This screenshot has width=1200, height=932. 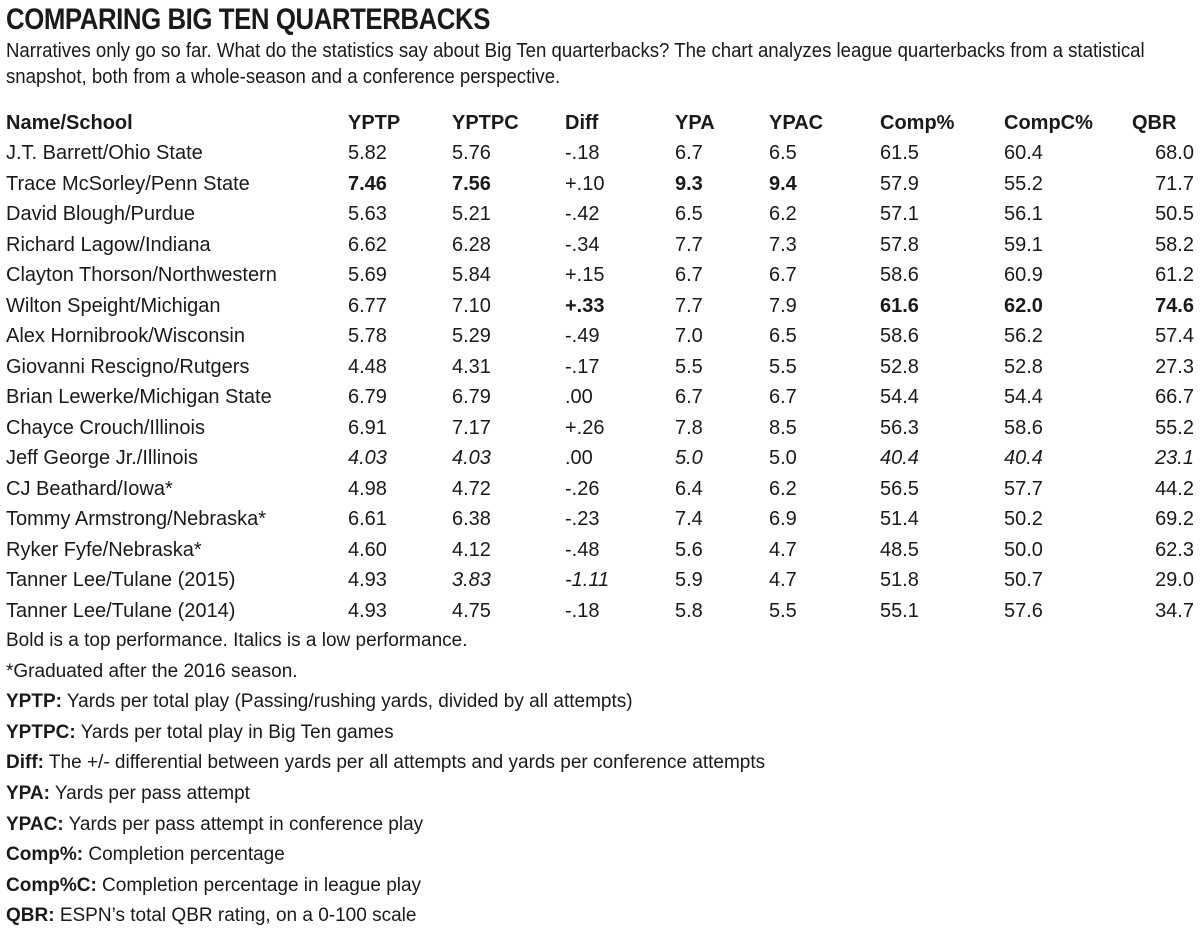 What do you see at coordinates (367, 366) in the screenshot?
I see `cell-yptp: 4.48` at bounding box center [367, 366].